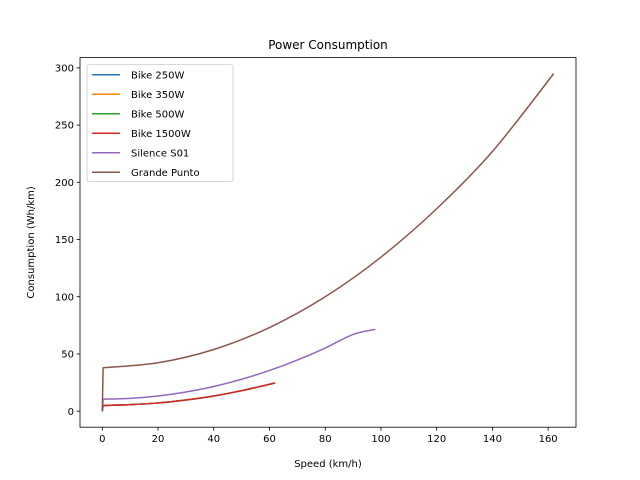 The image size is (640, 480). What do you see at coordinates (71, 412) in the screenshot?
I see `y-tick-label: 0` at bounding box center [71, 412].